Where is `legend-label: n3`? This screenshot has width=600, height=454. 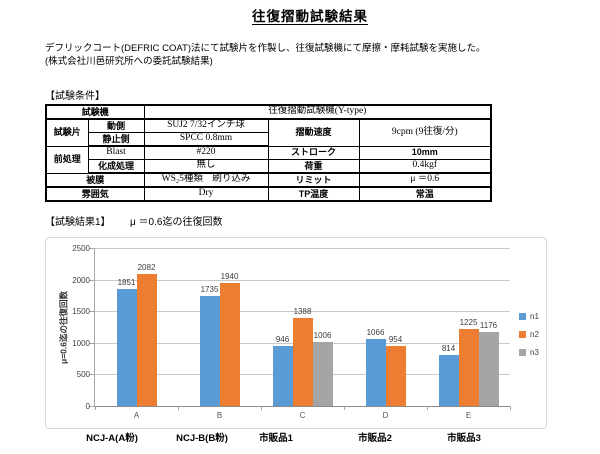
legend-label: n3 is located at coordinates (534, 352).